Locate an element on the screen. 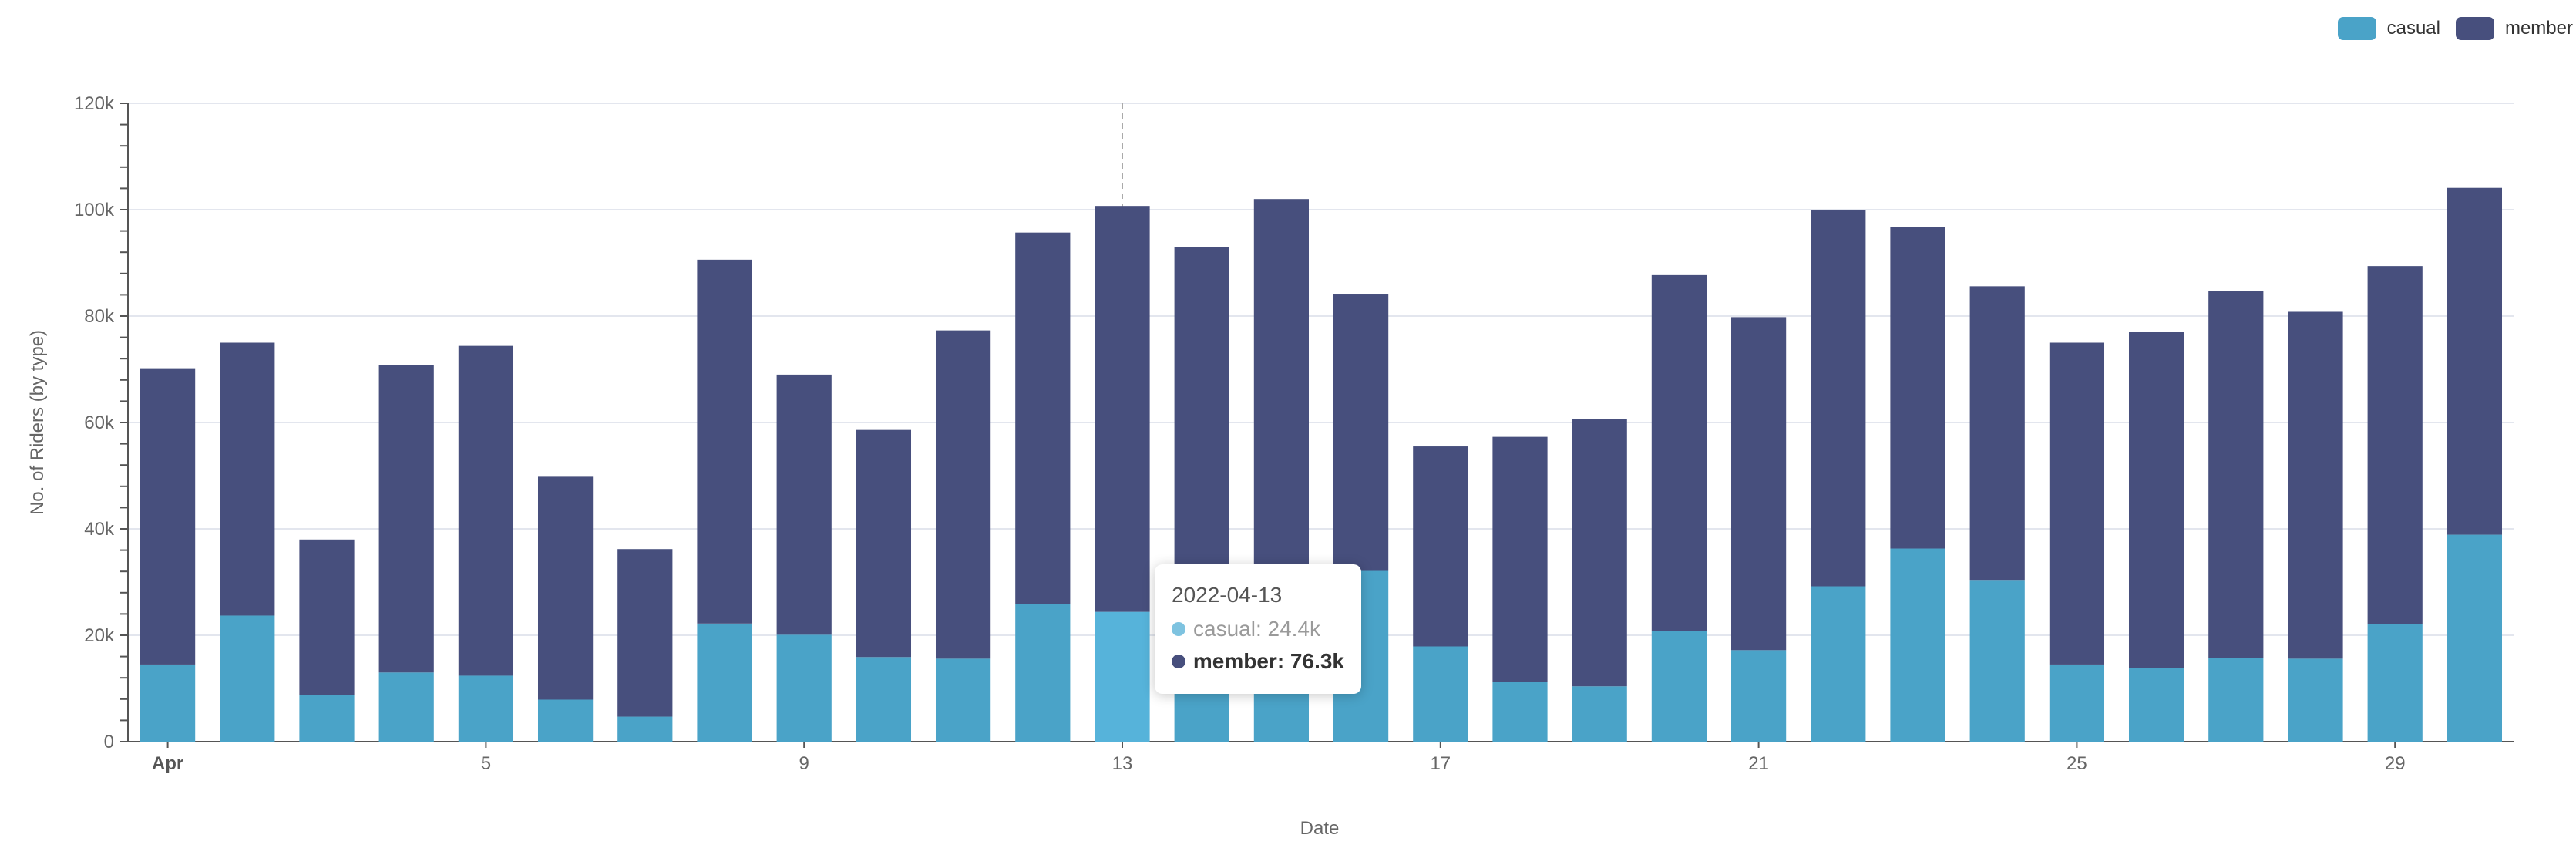 The height and width of the screenshot is (865, 2576). x-tick-label: Apr is located at coordinates (167, 763).